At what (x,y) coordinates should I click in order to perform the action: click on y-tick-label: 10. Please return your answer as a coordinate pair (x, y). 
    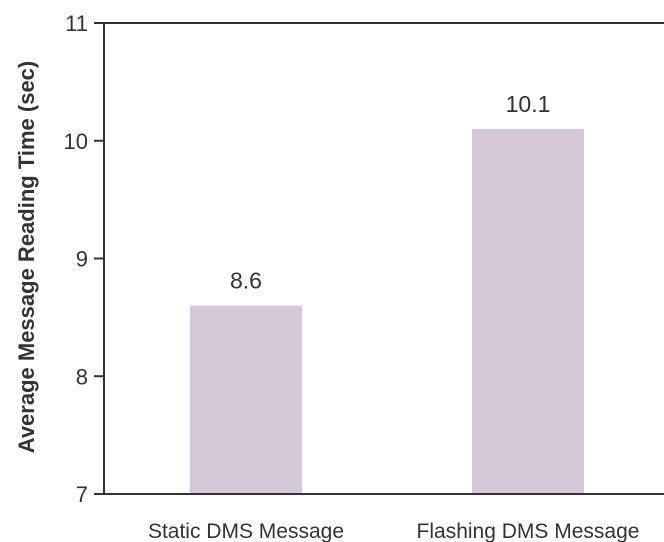
    Looking at the image, I should click on (76, 141).